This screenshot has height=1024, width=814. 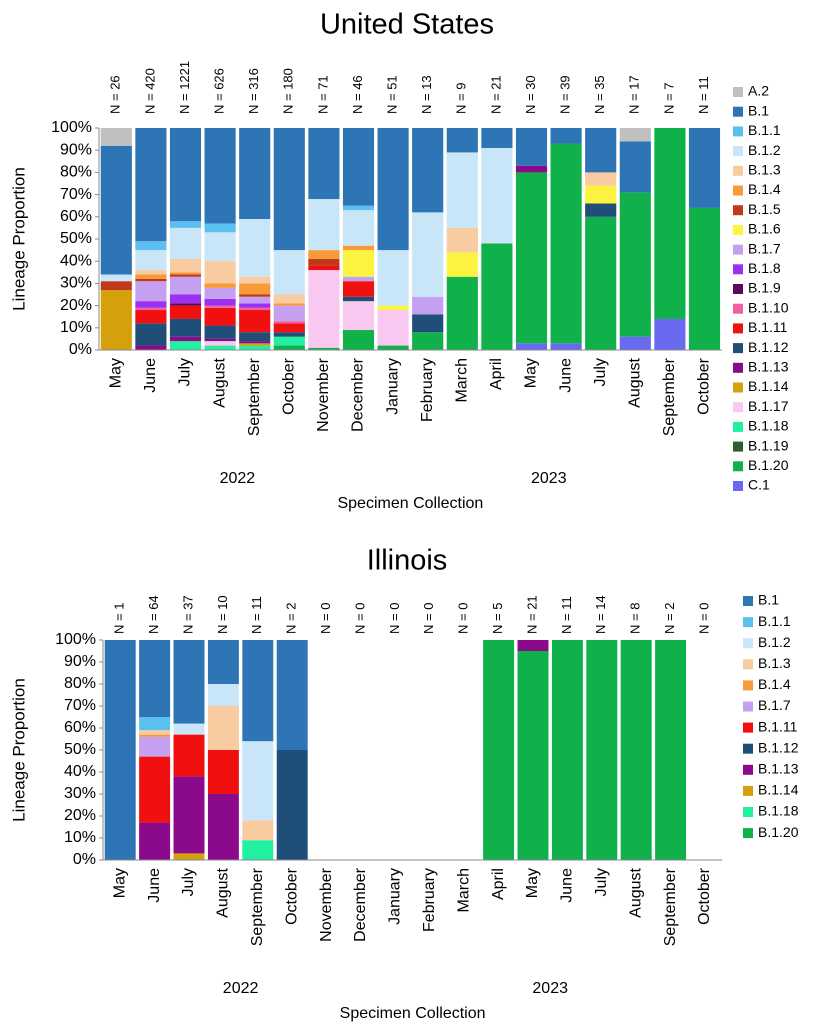 What do you see at coordinates (149, 91) in the screenshot?
I see `sample-size-label: N = 420` at bounding box center [149, 91].